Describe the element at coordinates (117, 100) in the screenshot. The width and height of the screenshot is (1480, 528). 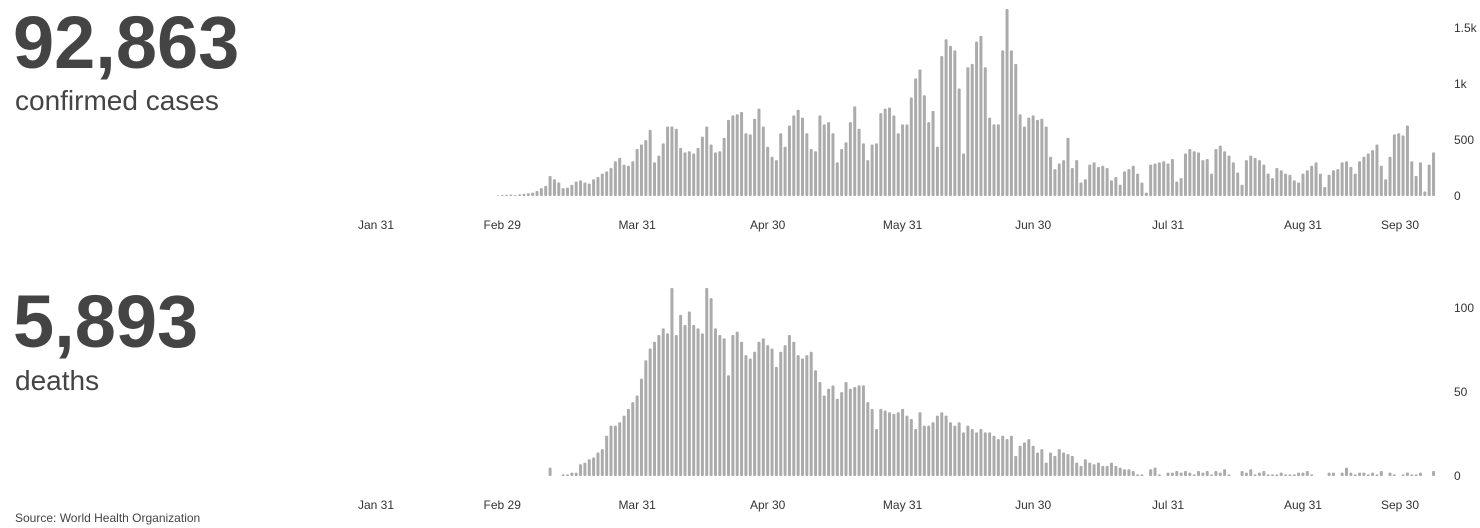
I see `headline-label: confirmed cases` at that location.